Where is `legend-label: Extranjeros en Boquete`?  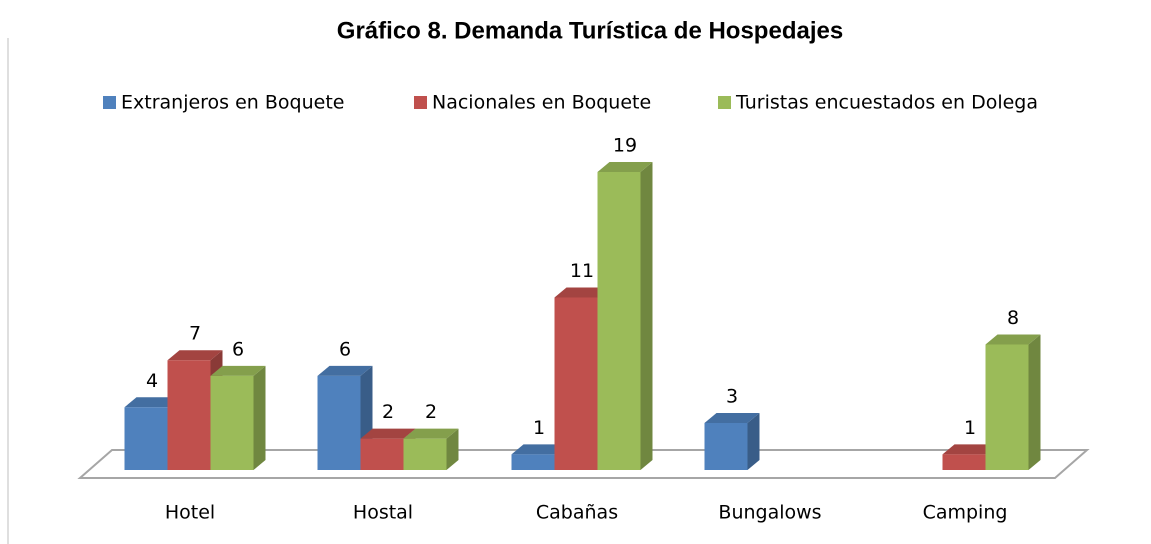
legend-label: Extranjeros en Boquete is located at coordinates (232, 103).